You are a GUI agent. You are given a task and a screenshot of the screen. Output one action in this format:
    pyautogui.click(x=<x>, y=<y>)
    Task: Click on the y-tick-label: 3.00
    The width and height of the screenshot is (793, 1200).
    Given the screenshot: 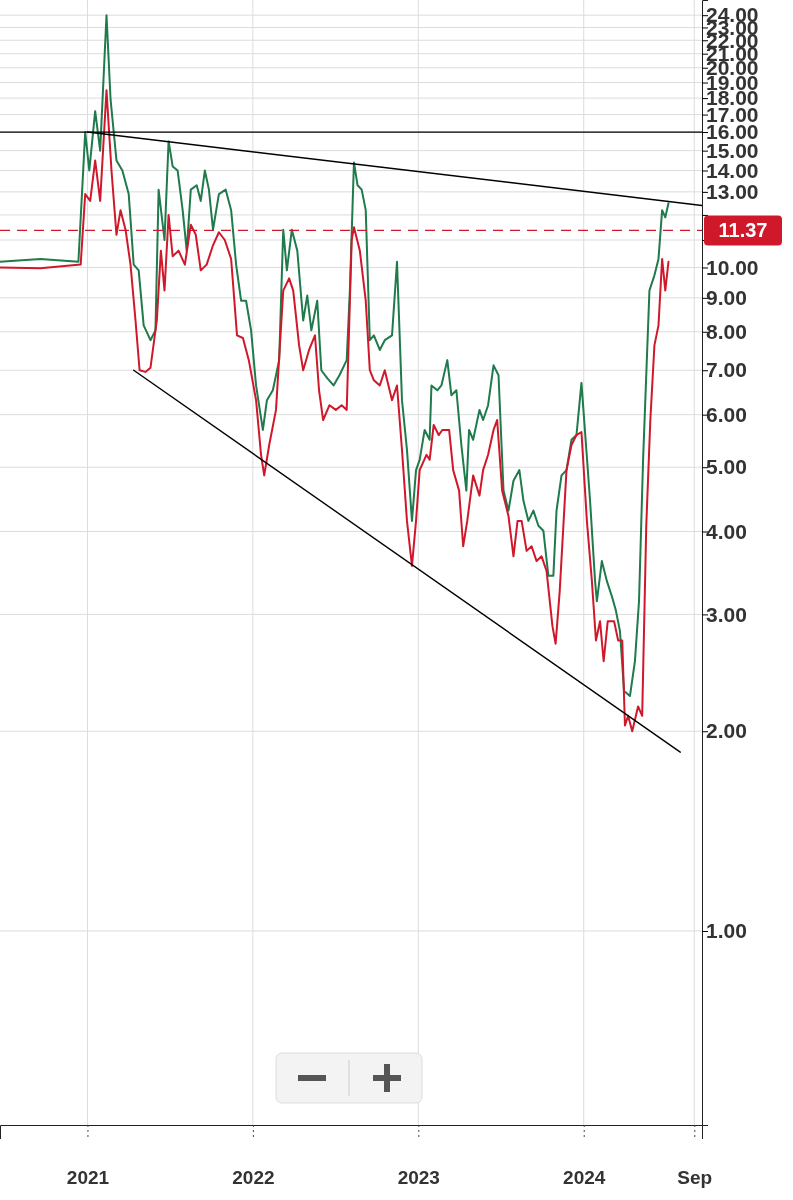 What is the action you would take?
    pyautogui.click(x=726, y=614)
    